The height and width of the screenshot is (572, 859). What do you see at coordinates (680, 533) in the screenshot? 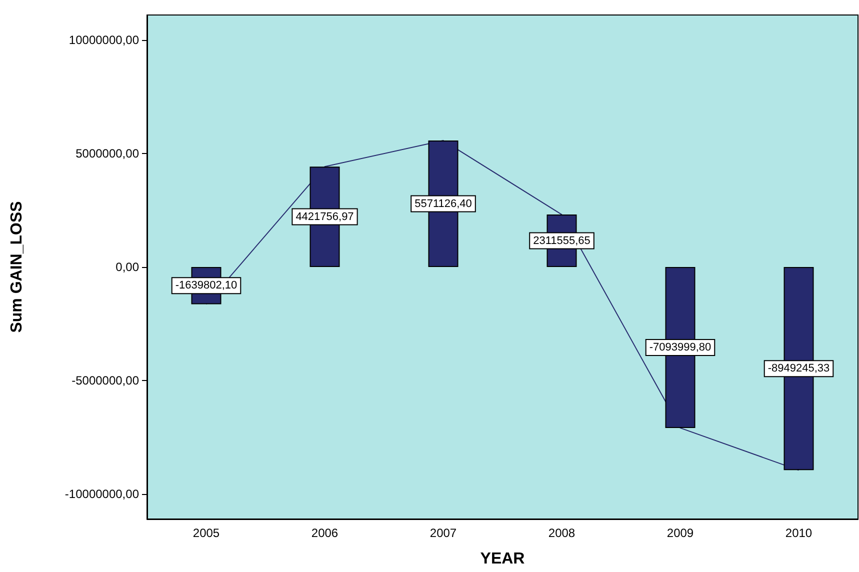
I see `x-tick-label: 2009` at bounding box center [680, 533].